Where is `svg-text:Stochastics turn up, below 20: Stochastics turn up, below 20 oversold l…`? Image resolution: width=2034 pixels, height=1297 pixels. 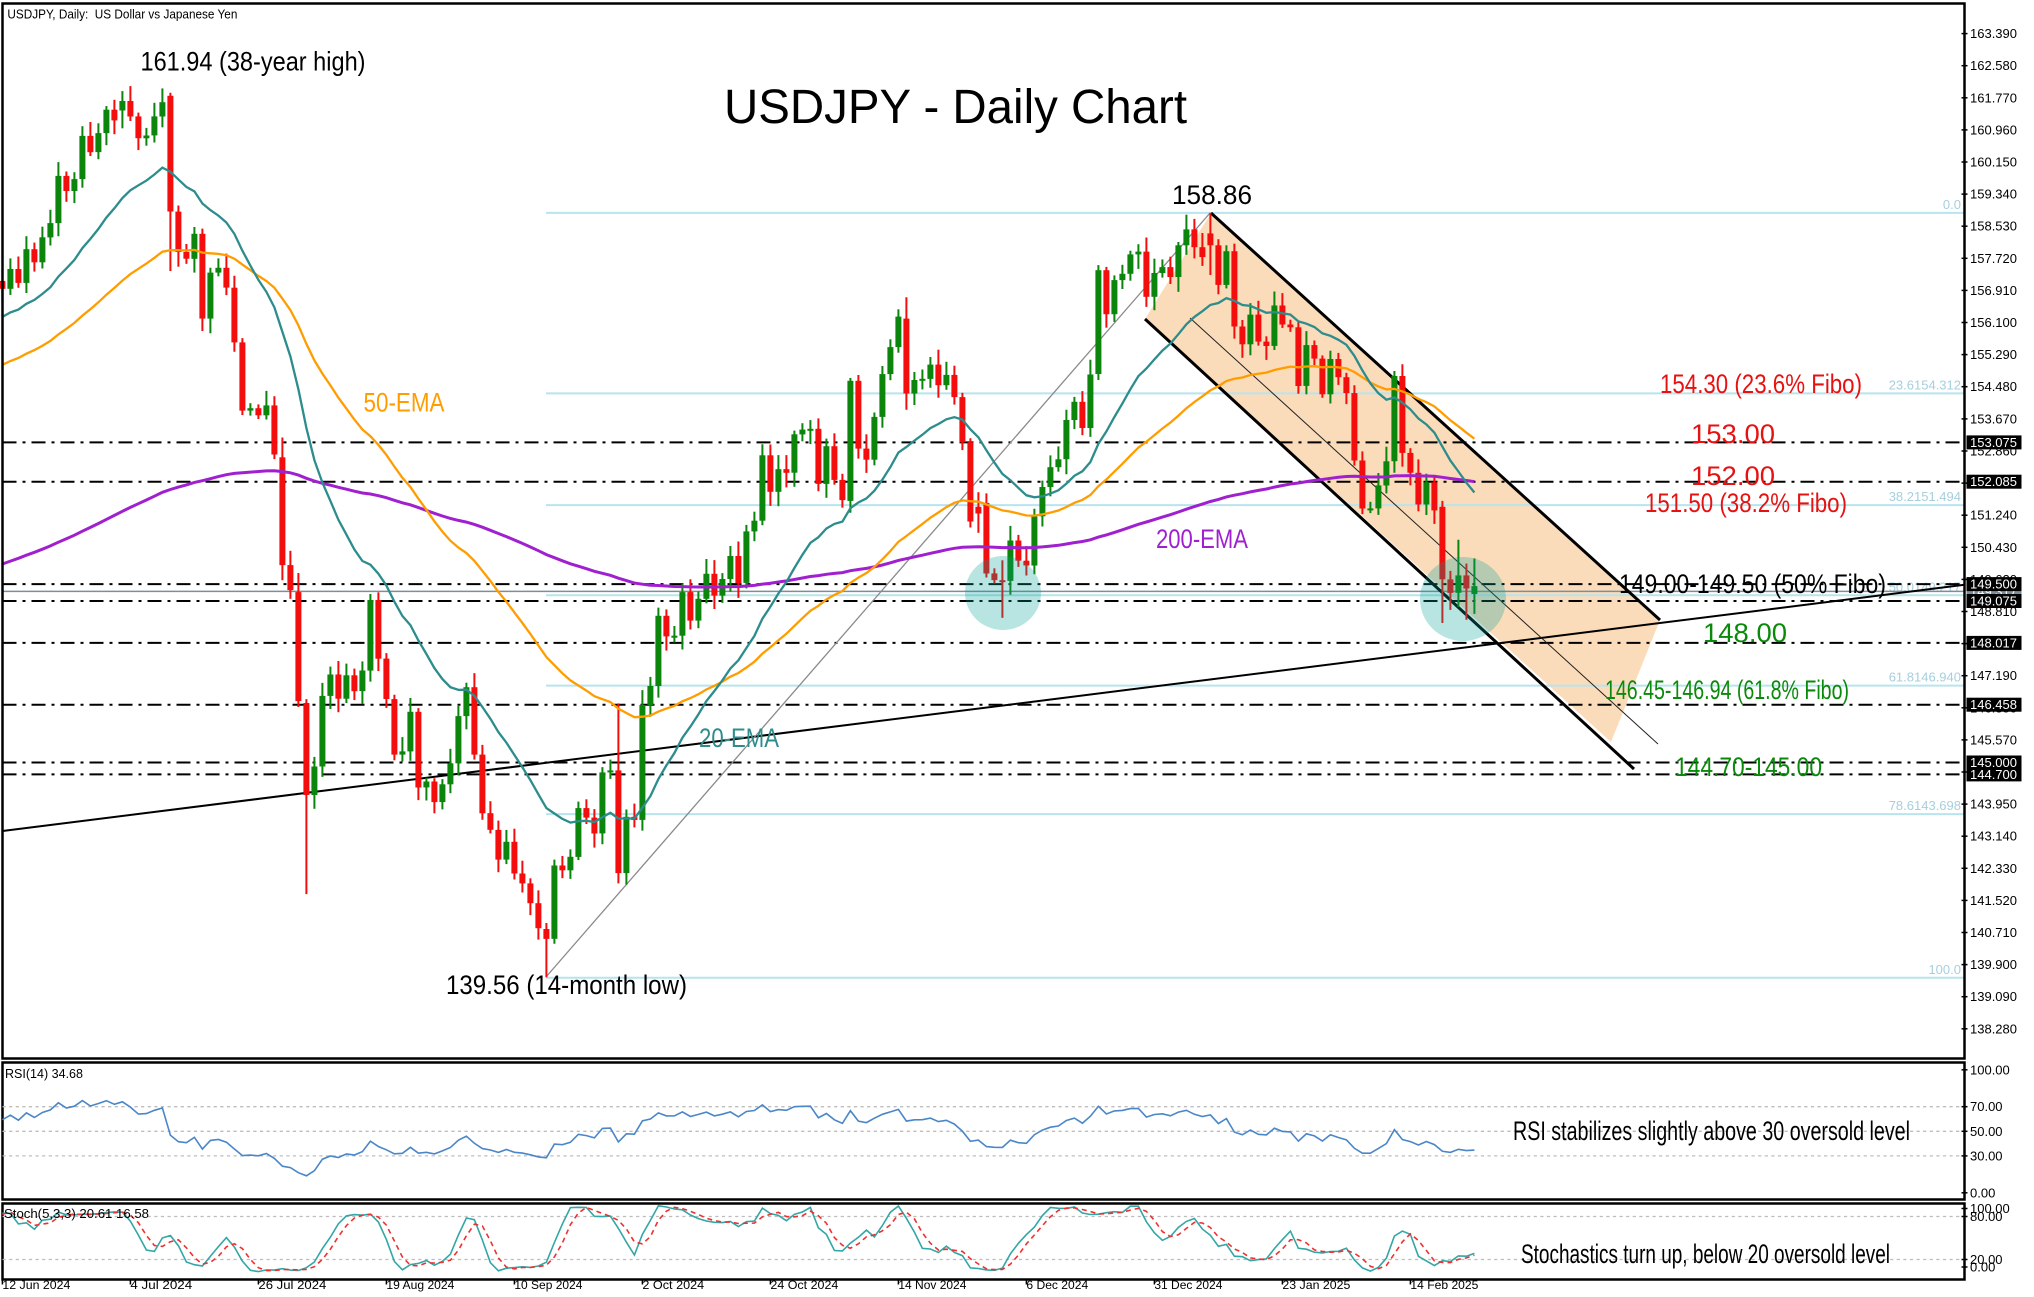 svg-text:Stochastics turn up, below 20: Stochastics turn up, below 20 oversold l… is located at coordinates (1705, 1254).